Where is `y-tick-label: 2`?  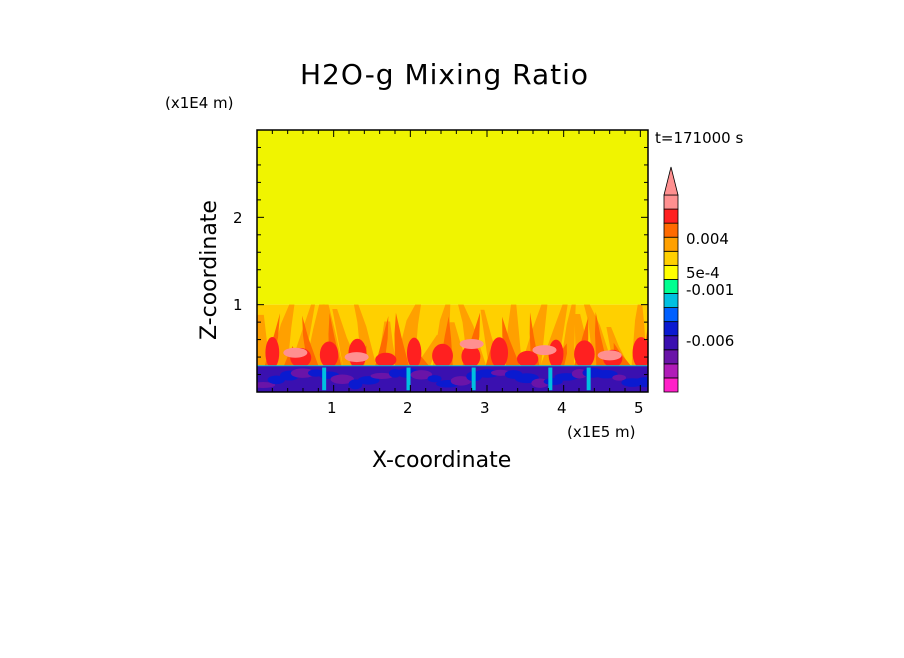
y-tick-label: 2 is located at coordinates (238, 218).